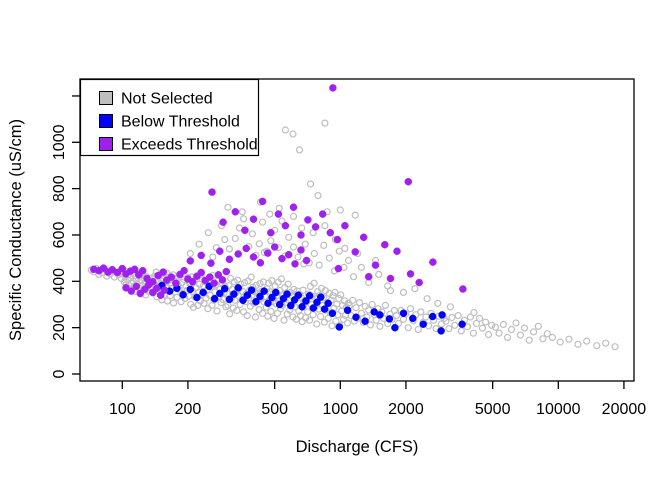 The height and width of the screenshot is (480, 672). What do you see at coordinates (59, 235) in the screenshot?
I see `y-tick-label: 600` at bounding box center [59, 235].